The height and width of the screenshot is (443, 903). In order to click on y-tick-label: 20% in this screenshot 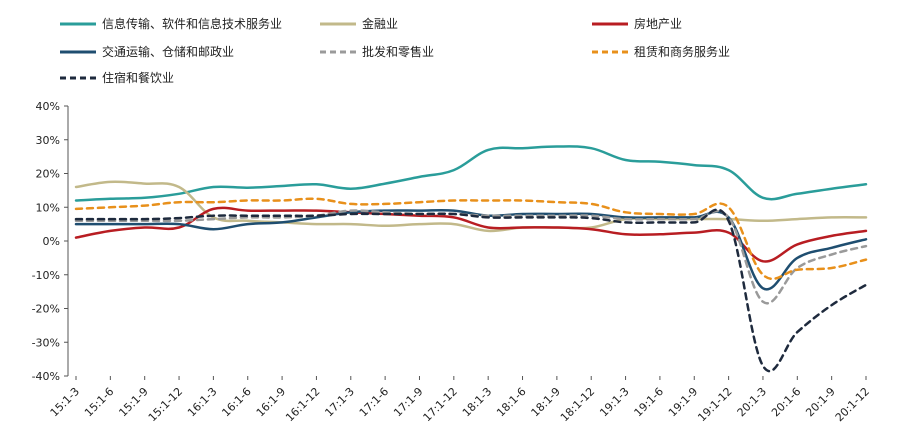, I will do `click(48, 174)`.